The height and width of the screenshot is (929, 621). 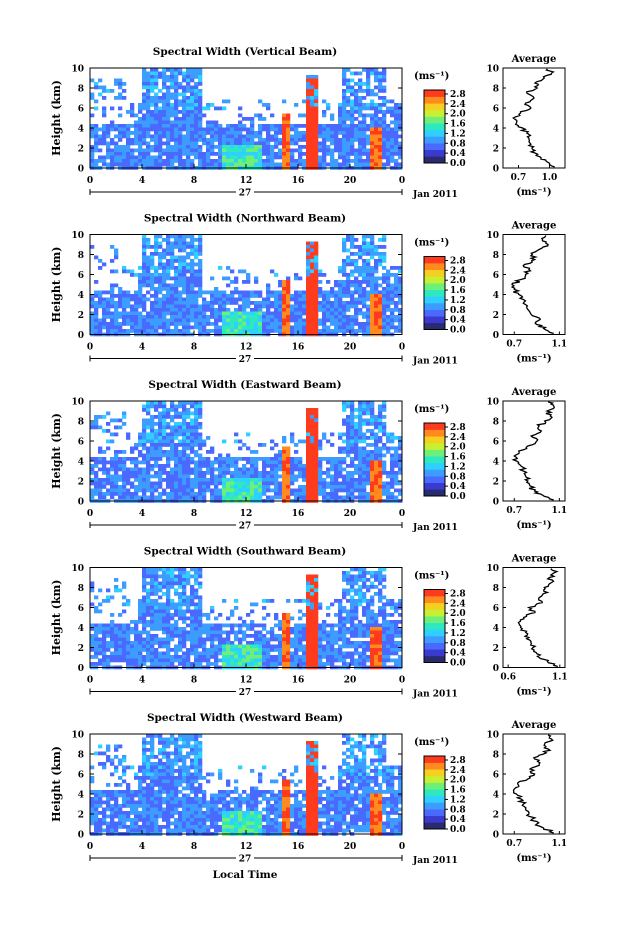 What do you see at coordinates (533, 118) in the screenshot?
I see `average-profile-line` at bounding box center [533, 118].